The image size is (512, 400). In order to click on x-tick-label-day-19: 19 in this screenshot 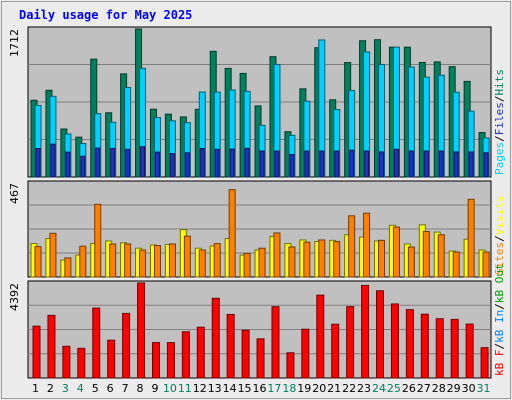, I will do `click(304, 388)`.